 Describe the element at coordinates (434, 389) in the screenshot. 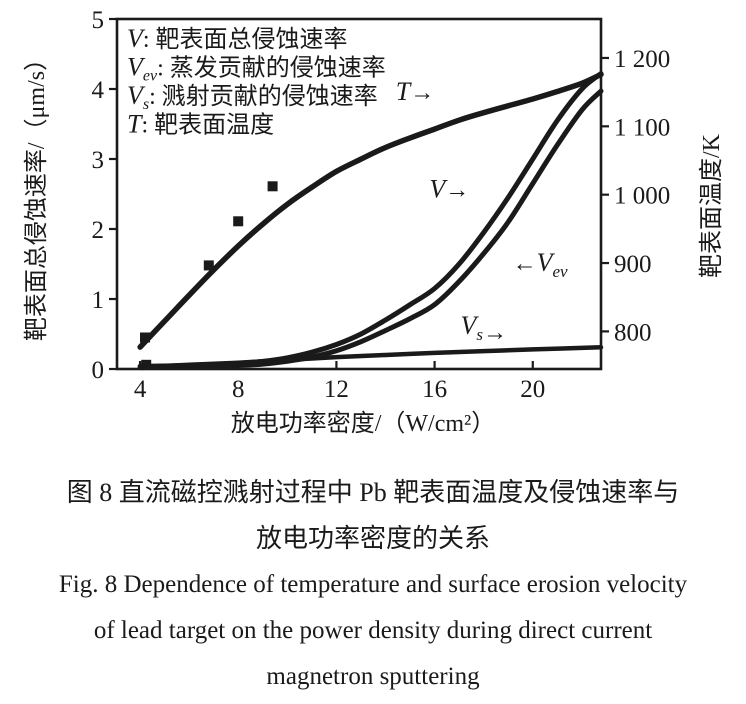

I see `x-tick-label: 16` at that location.